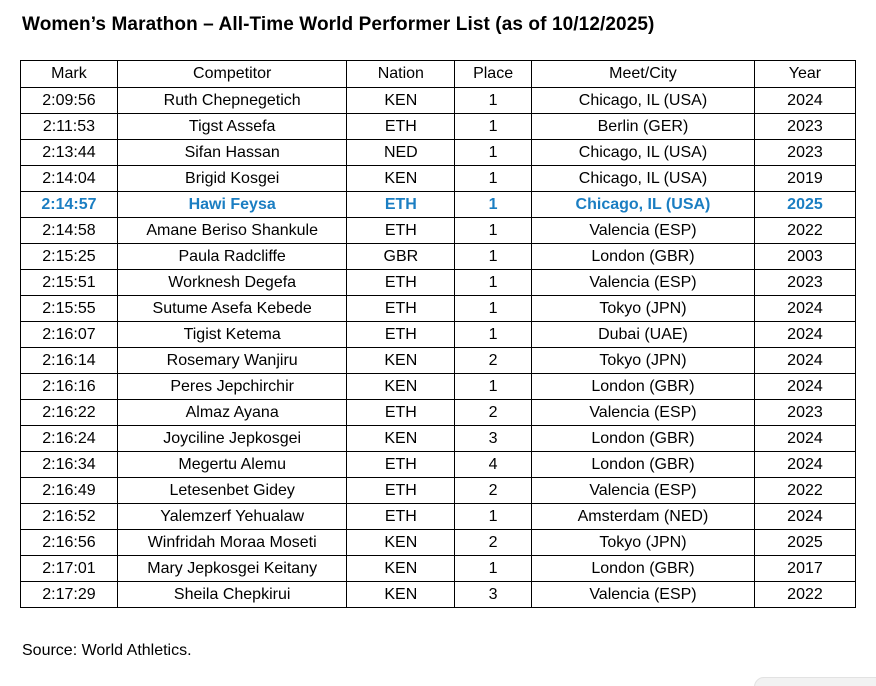  I want to click on source-note: Source: World Athletics., so click(107, 650).